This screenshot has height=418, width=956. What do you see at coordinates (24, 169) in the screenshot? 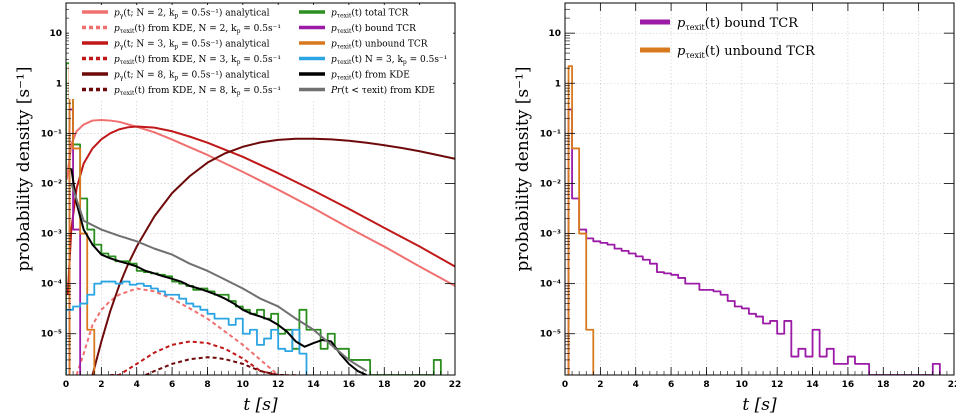
I see `left-y-axis-label: probability density [s⁻¹]` at bounding box center [24, 169].